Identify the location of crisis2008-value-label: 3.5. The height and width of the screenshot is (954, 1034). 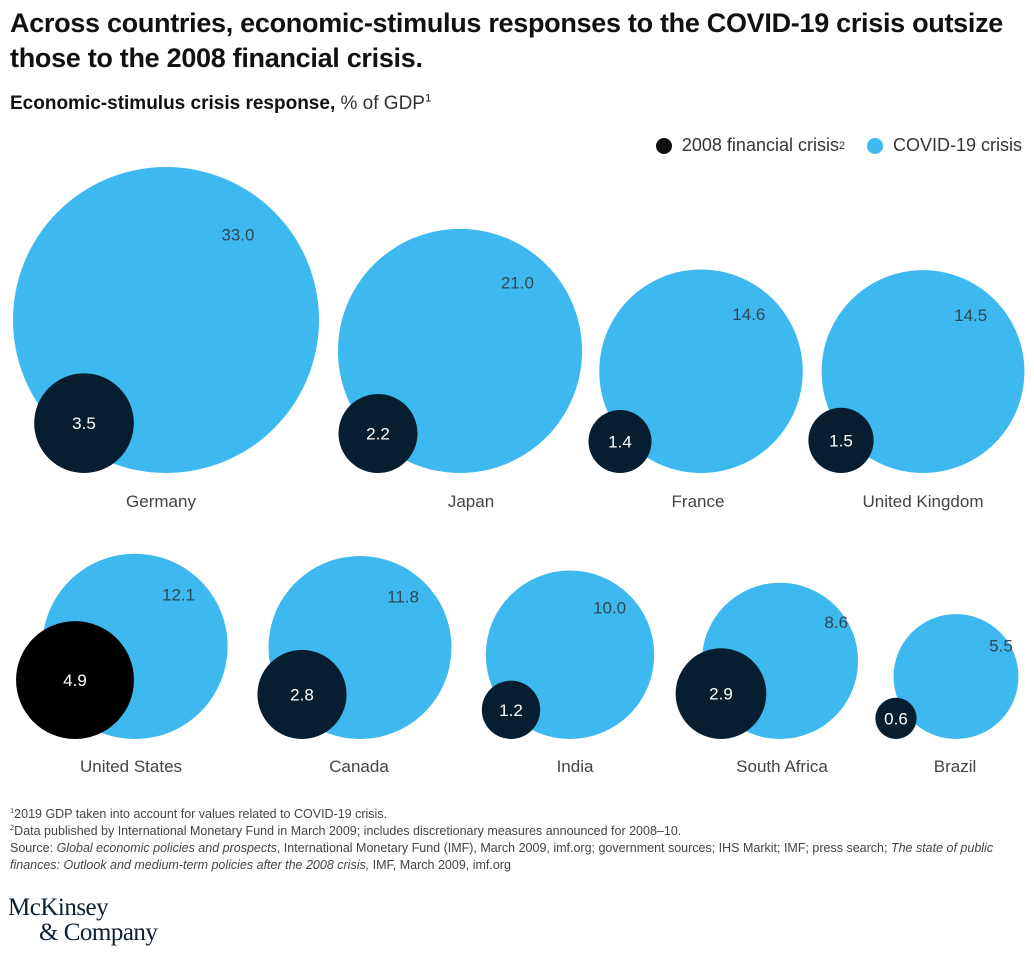
(84, 423).